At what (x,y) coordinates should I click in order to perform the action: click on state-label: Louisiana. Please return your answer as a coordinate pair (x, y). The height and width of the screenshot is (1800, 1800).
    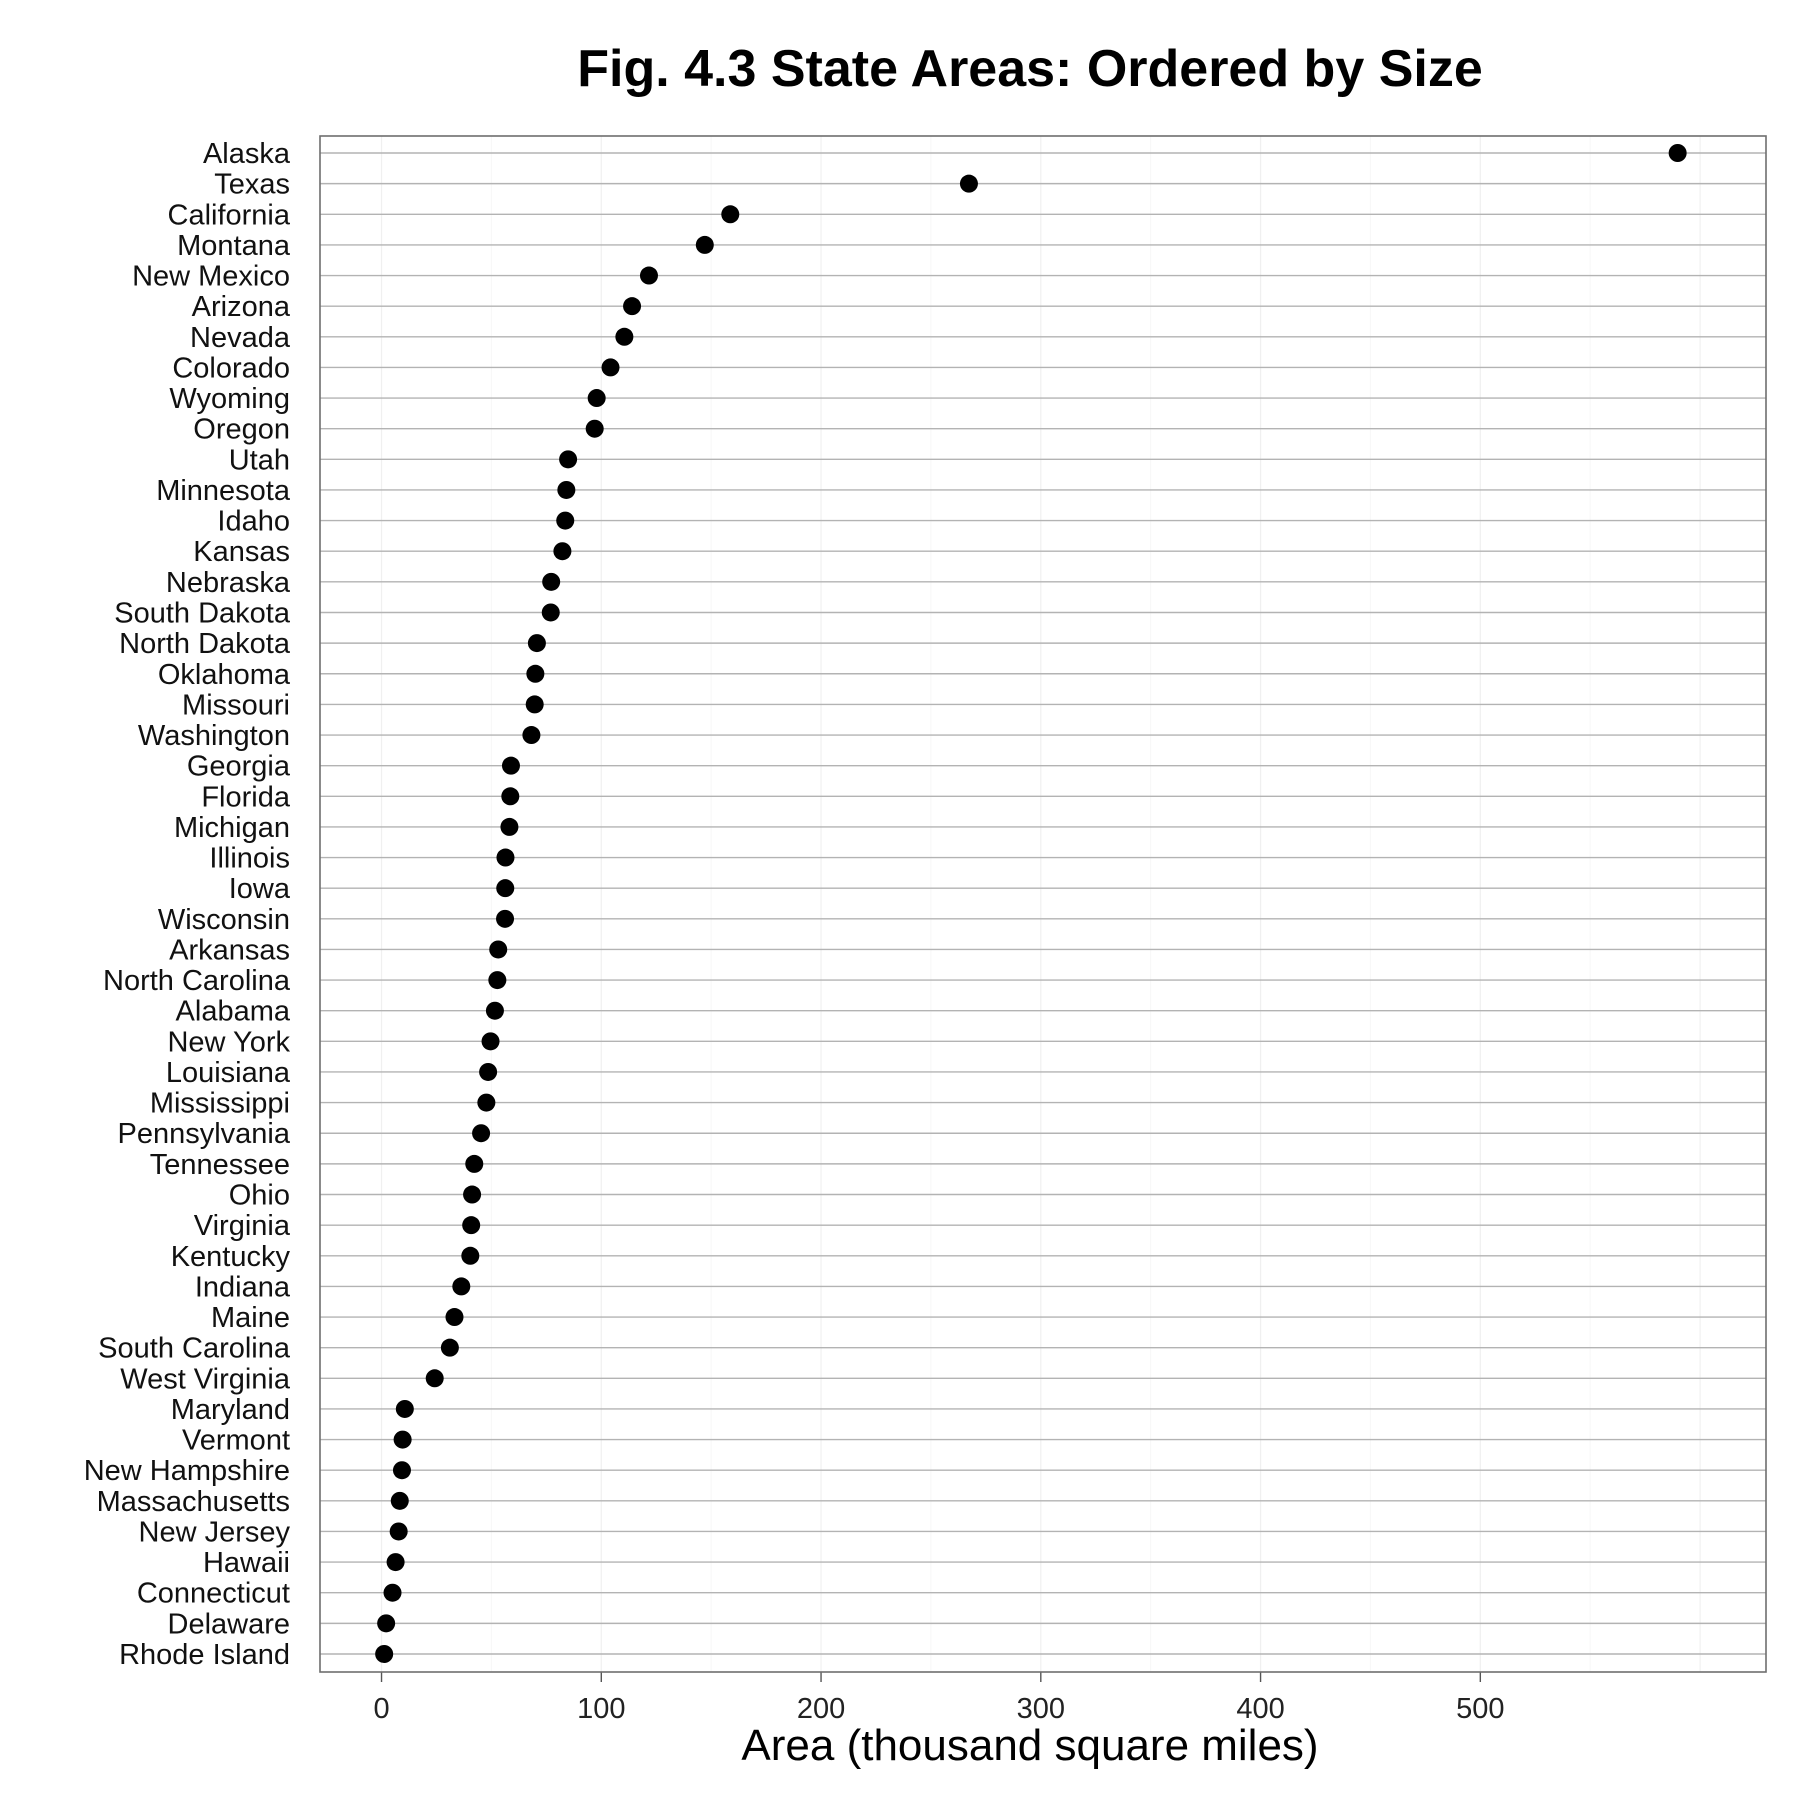
    Looking at the image, I should click on (228, 1073).